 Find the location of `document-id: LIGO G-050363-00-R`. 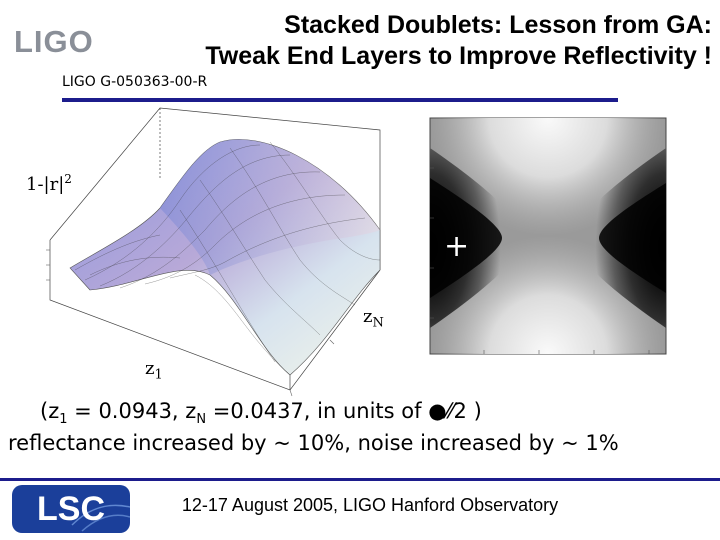

document-id: LIGO G-050363-00-R is located at coordinates (135, 82).